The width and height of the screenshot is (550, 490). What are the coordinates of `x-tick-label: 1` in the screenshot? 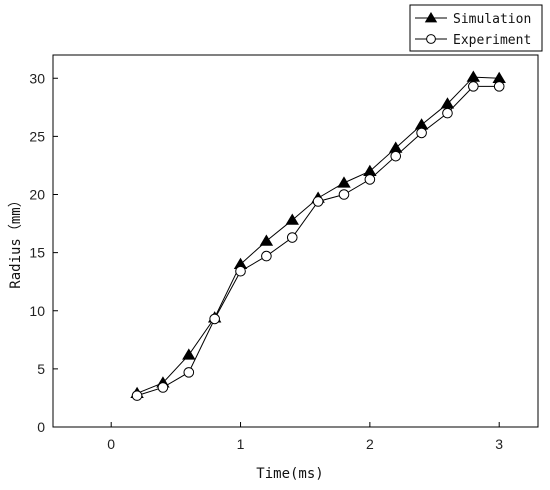 It's located at (241, 444).